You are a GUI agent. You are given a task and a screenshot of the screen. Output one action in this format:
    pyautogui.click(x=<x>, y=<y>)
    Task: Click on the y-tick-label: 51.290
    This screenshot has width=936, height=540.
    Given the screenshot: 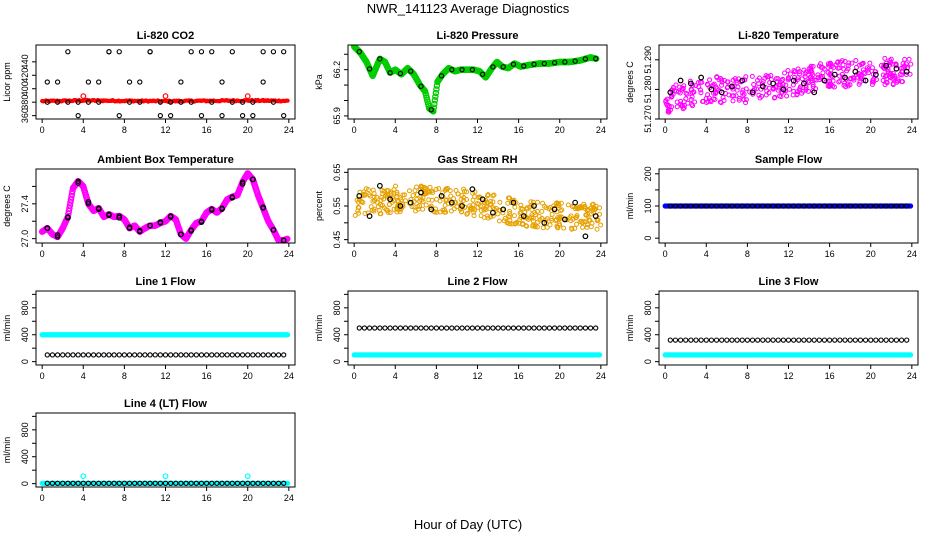 What is the action you would take?
    pyautogui.click(x=648, y=60)
    